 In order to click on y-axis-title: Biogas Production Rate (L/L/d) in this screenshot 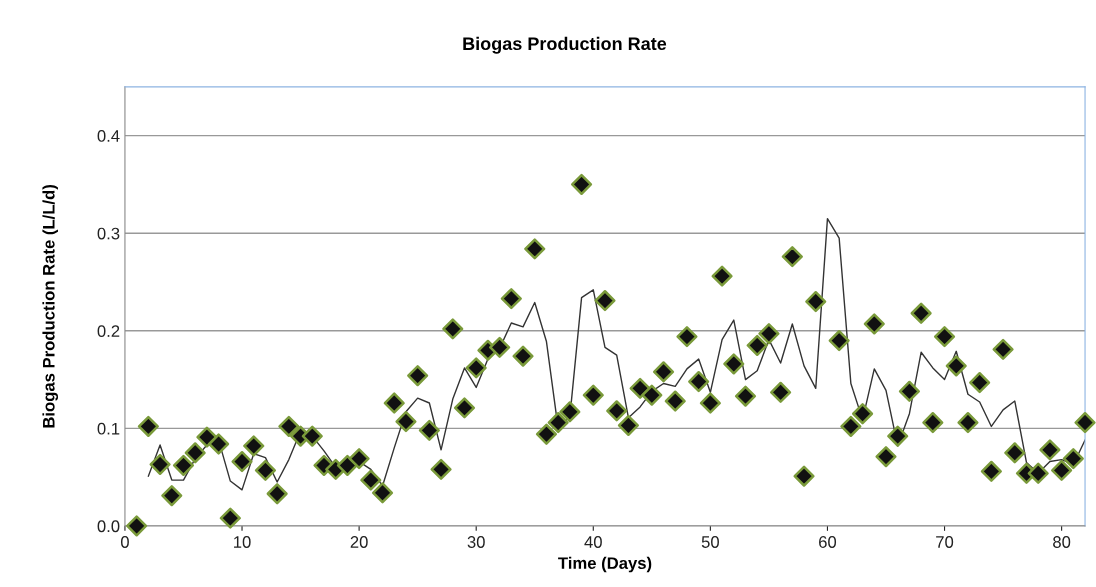, I will do `click(50, 306)`.